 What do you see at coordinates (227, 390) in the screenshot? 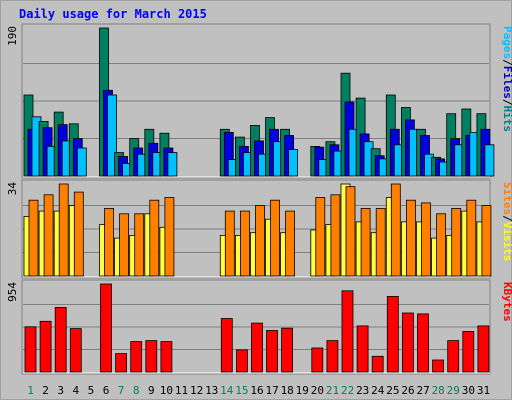
I see `x-tick-label: 14` at bounding box center [227, 390].